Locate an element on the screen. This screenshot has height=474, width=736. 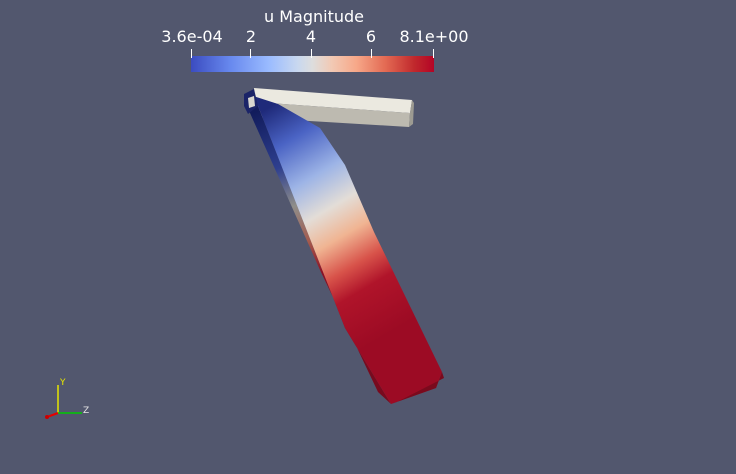
deformed-beam-side-face is located at coordinates (318, 254).